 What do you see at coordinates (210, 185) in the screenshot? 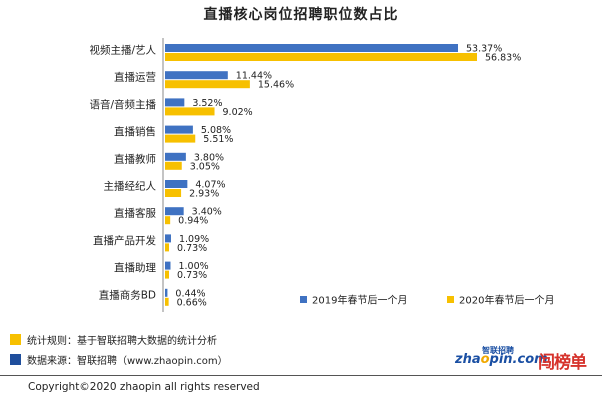
I see `data-label: 4.07%` at bounding box center [210, 185].